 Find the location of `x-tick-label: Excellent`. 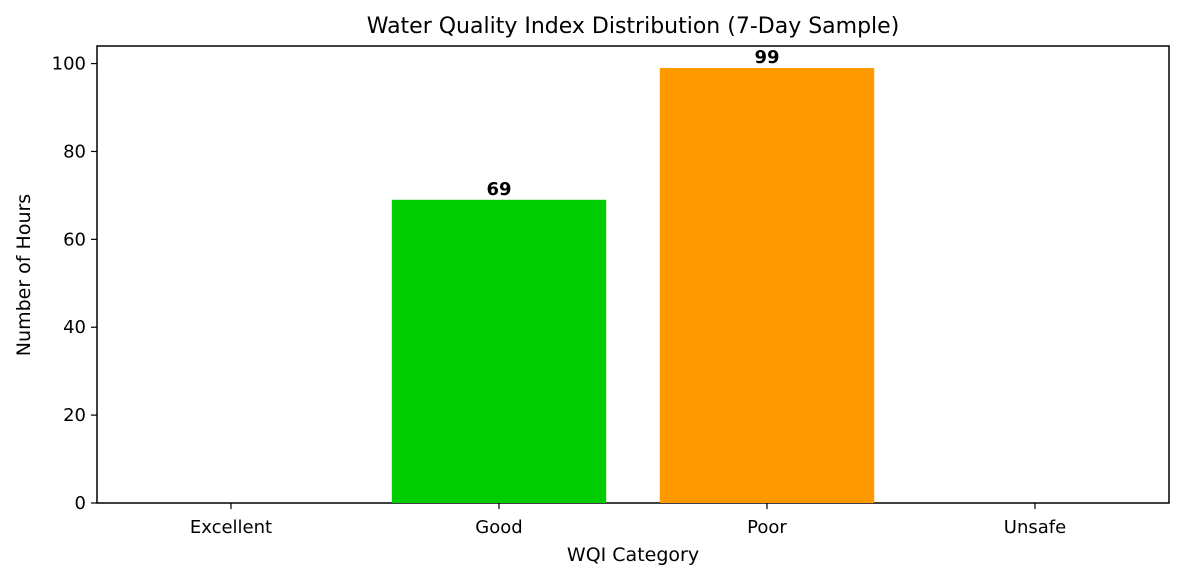

x-tick-label: Excellent is located at coordinates (231, 527).